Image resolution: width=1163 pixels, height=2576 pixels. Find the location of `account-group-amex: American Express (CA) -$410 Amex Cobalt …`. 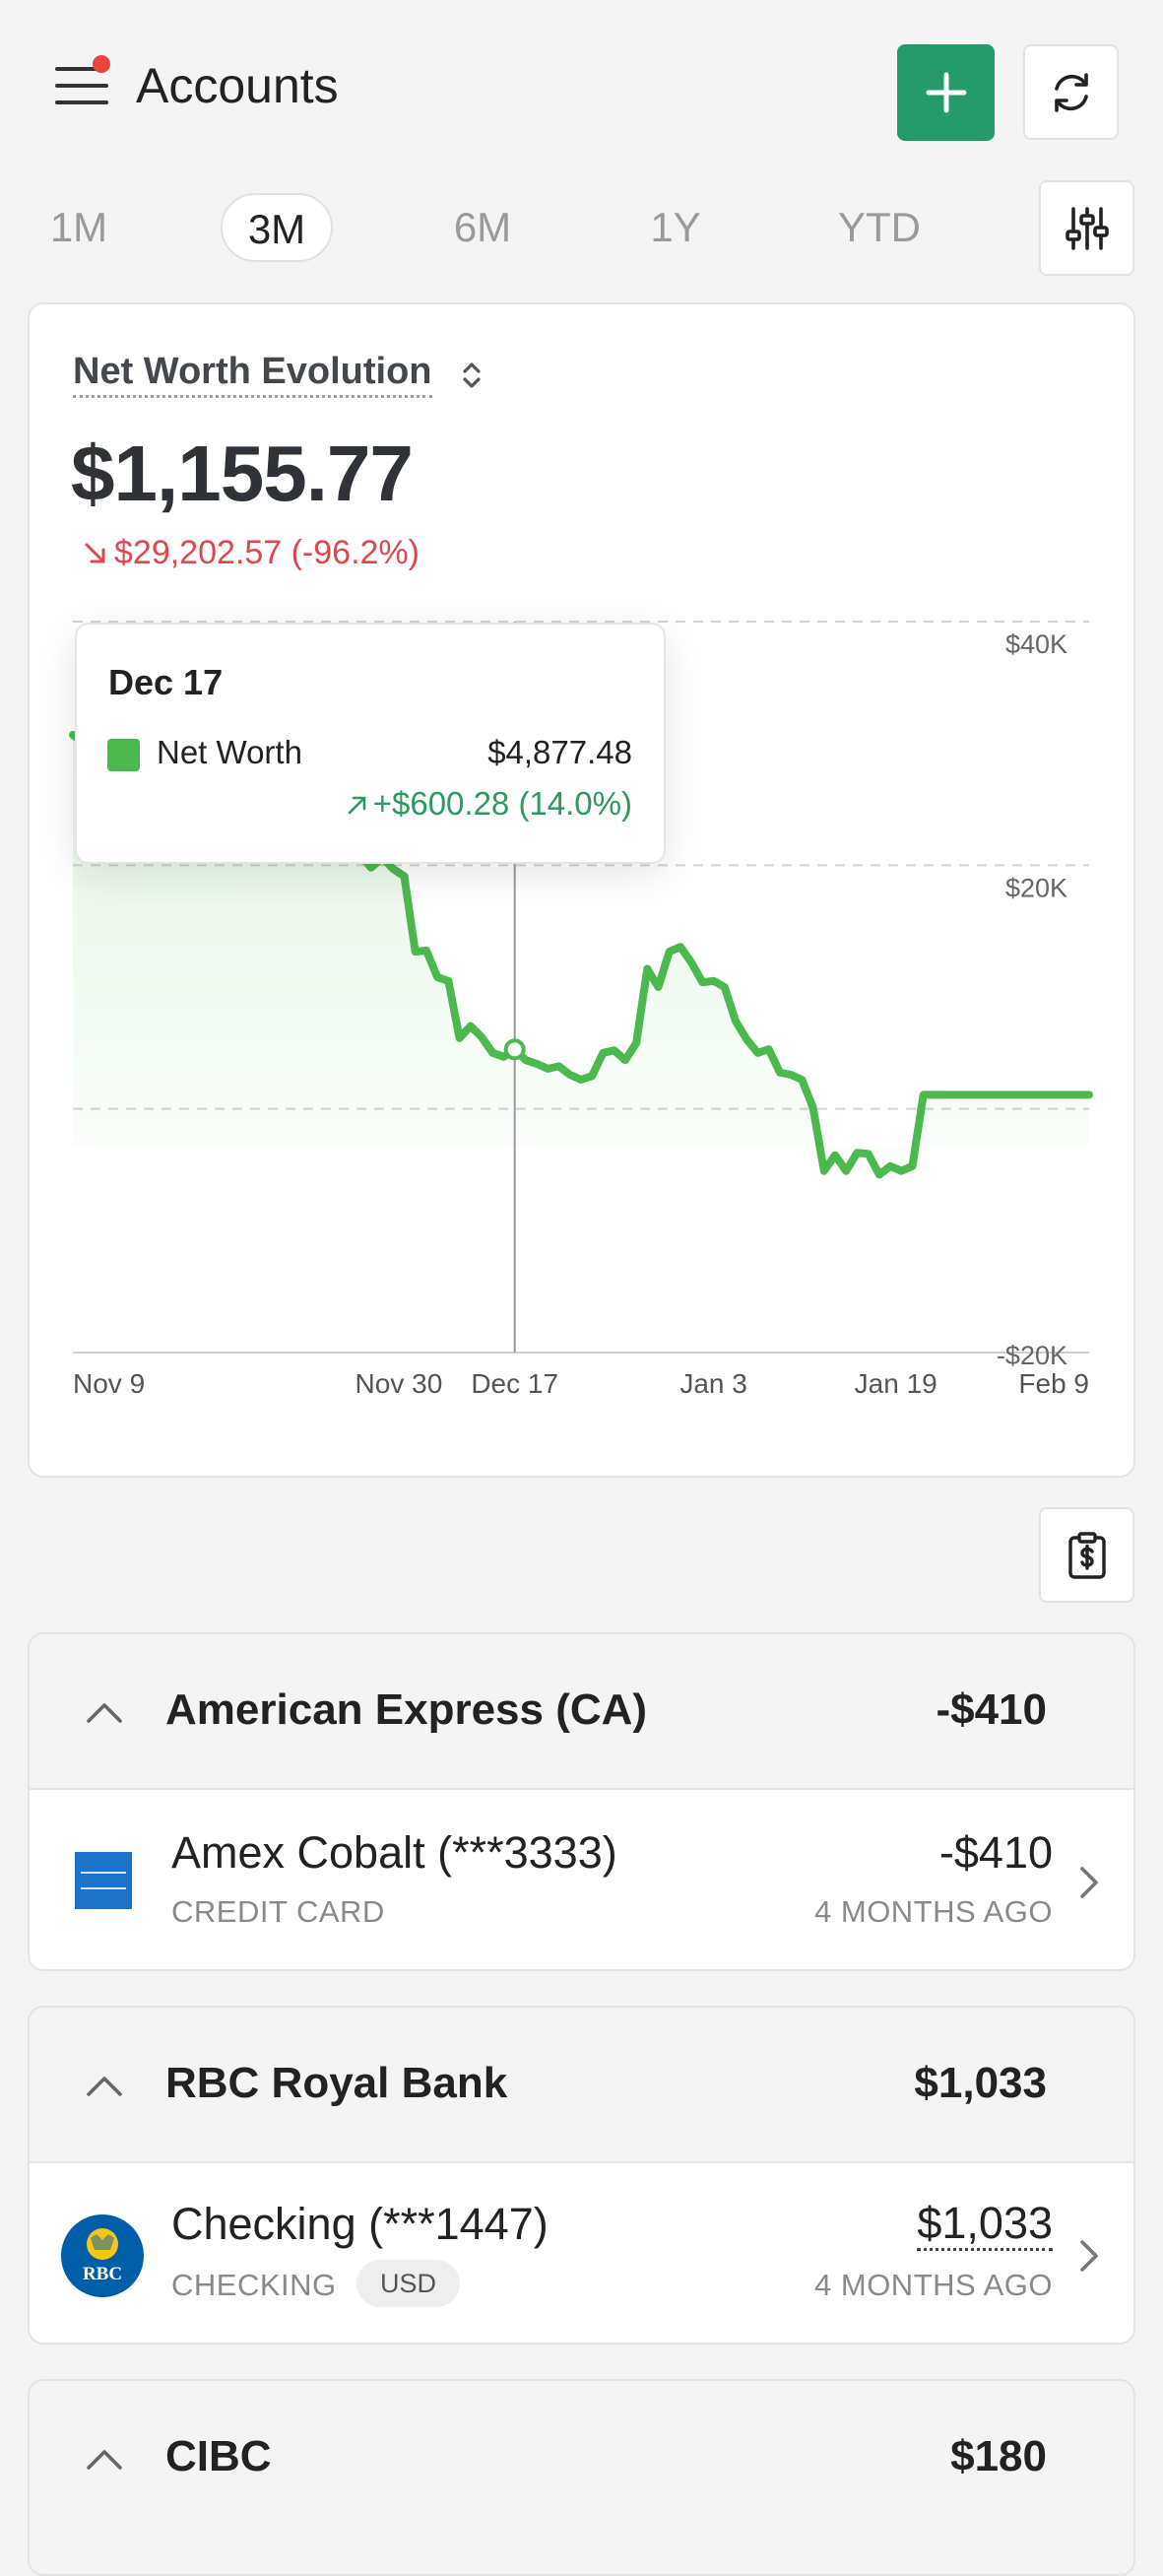

account-group-amex: American Express (CA) -$410 Amex Cobalt … is located at coordinates (581, 1802).